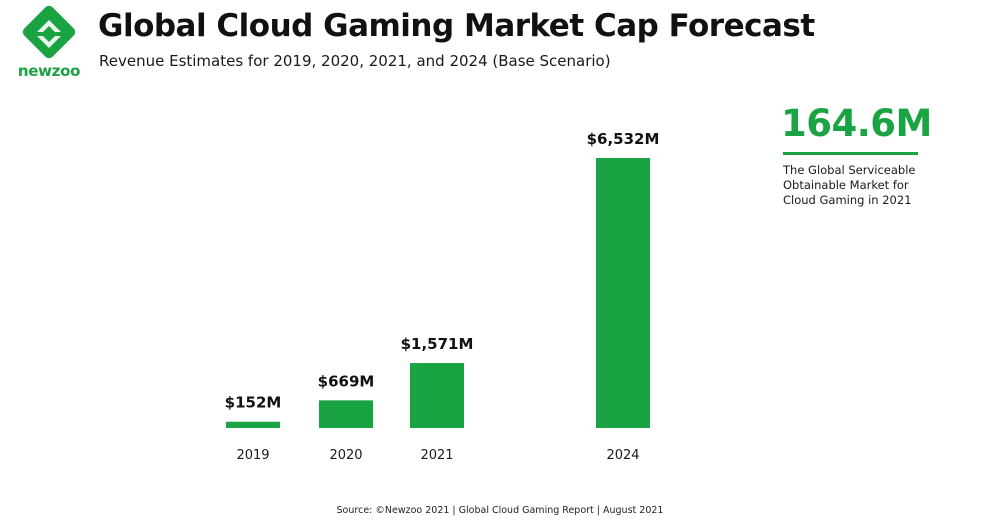  Describe the element at coordinates (252, 455) in the screenshot. I see `x-tick-label-2019: 2019` at that location.